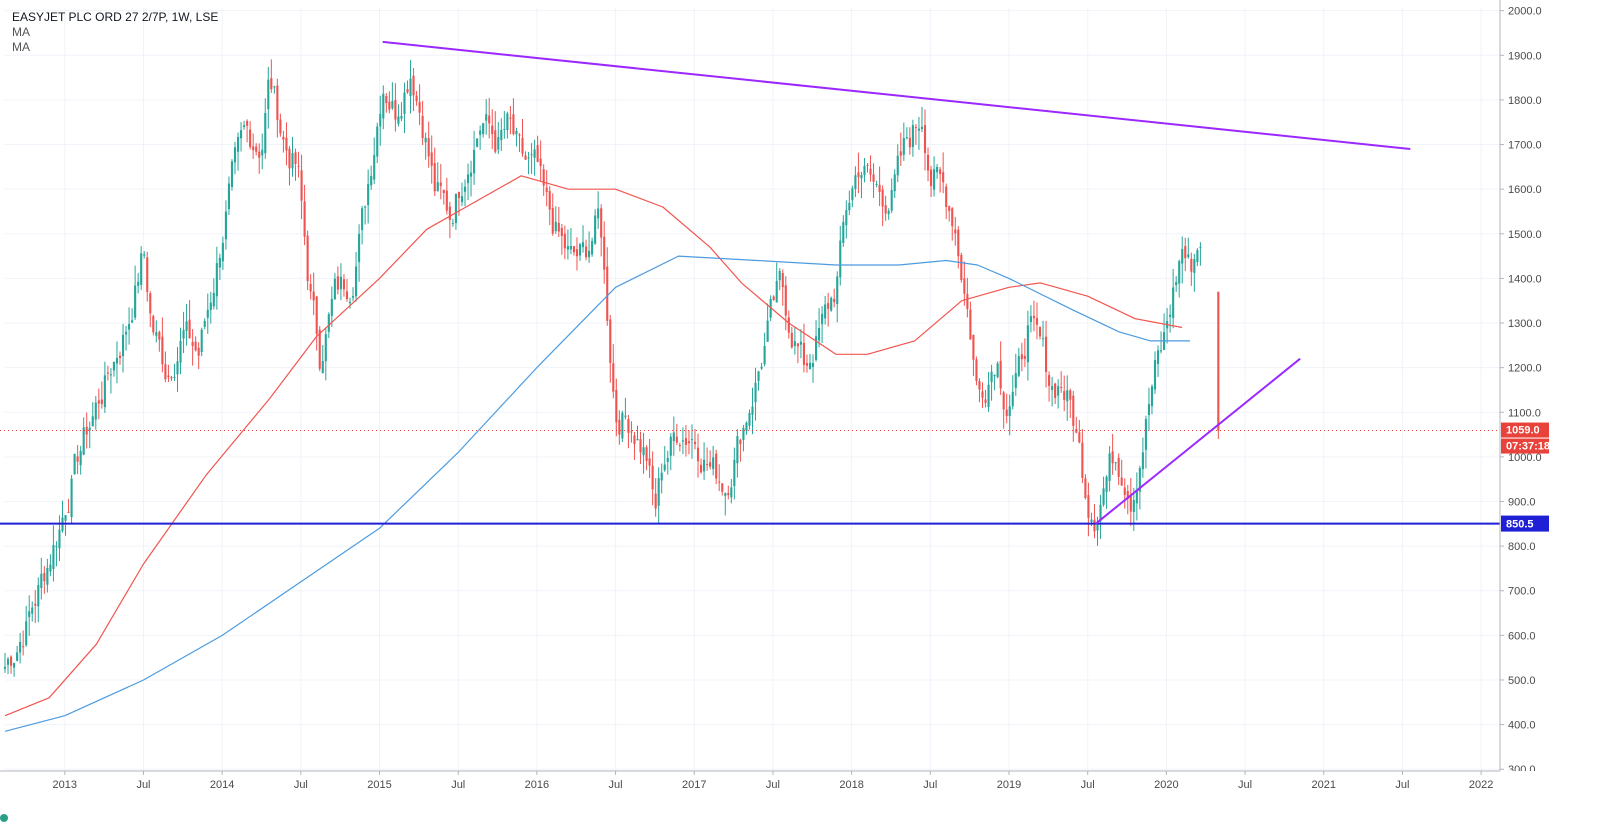  I want to click on resistance-trendline, so click(896, 95).